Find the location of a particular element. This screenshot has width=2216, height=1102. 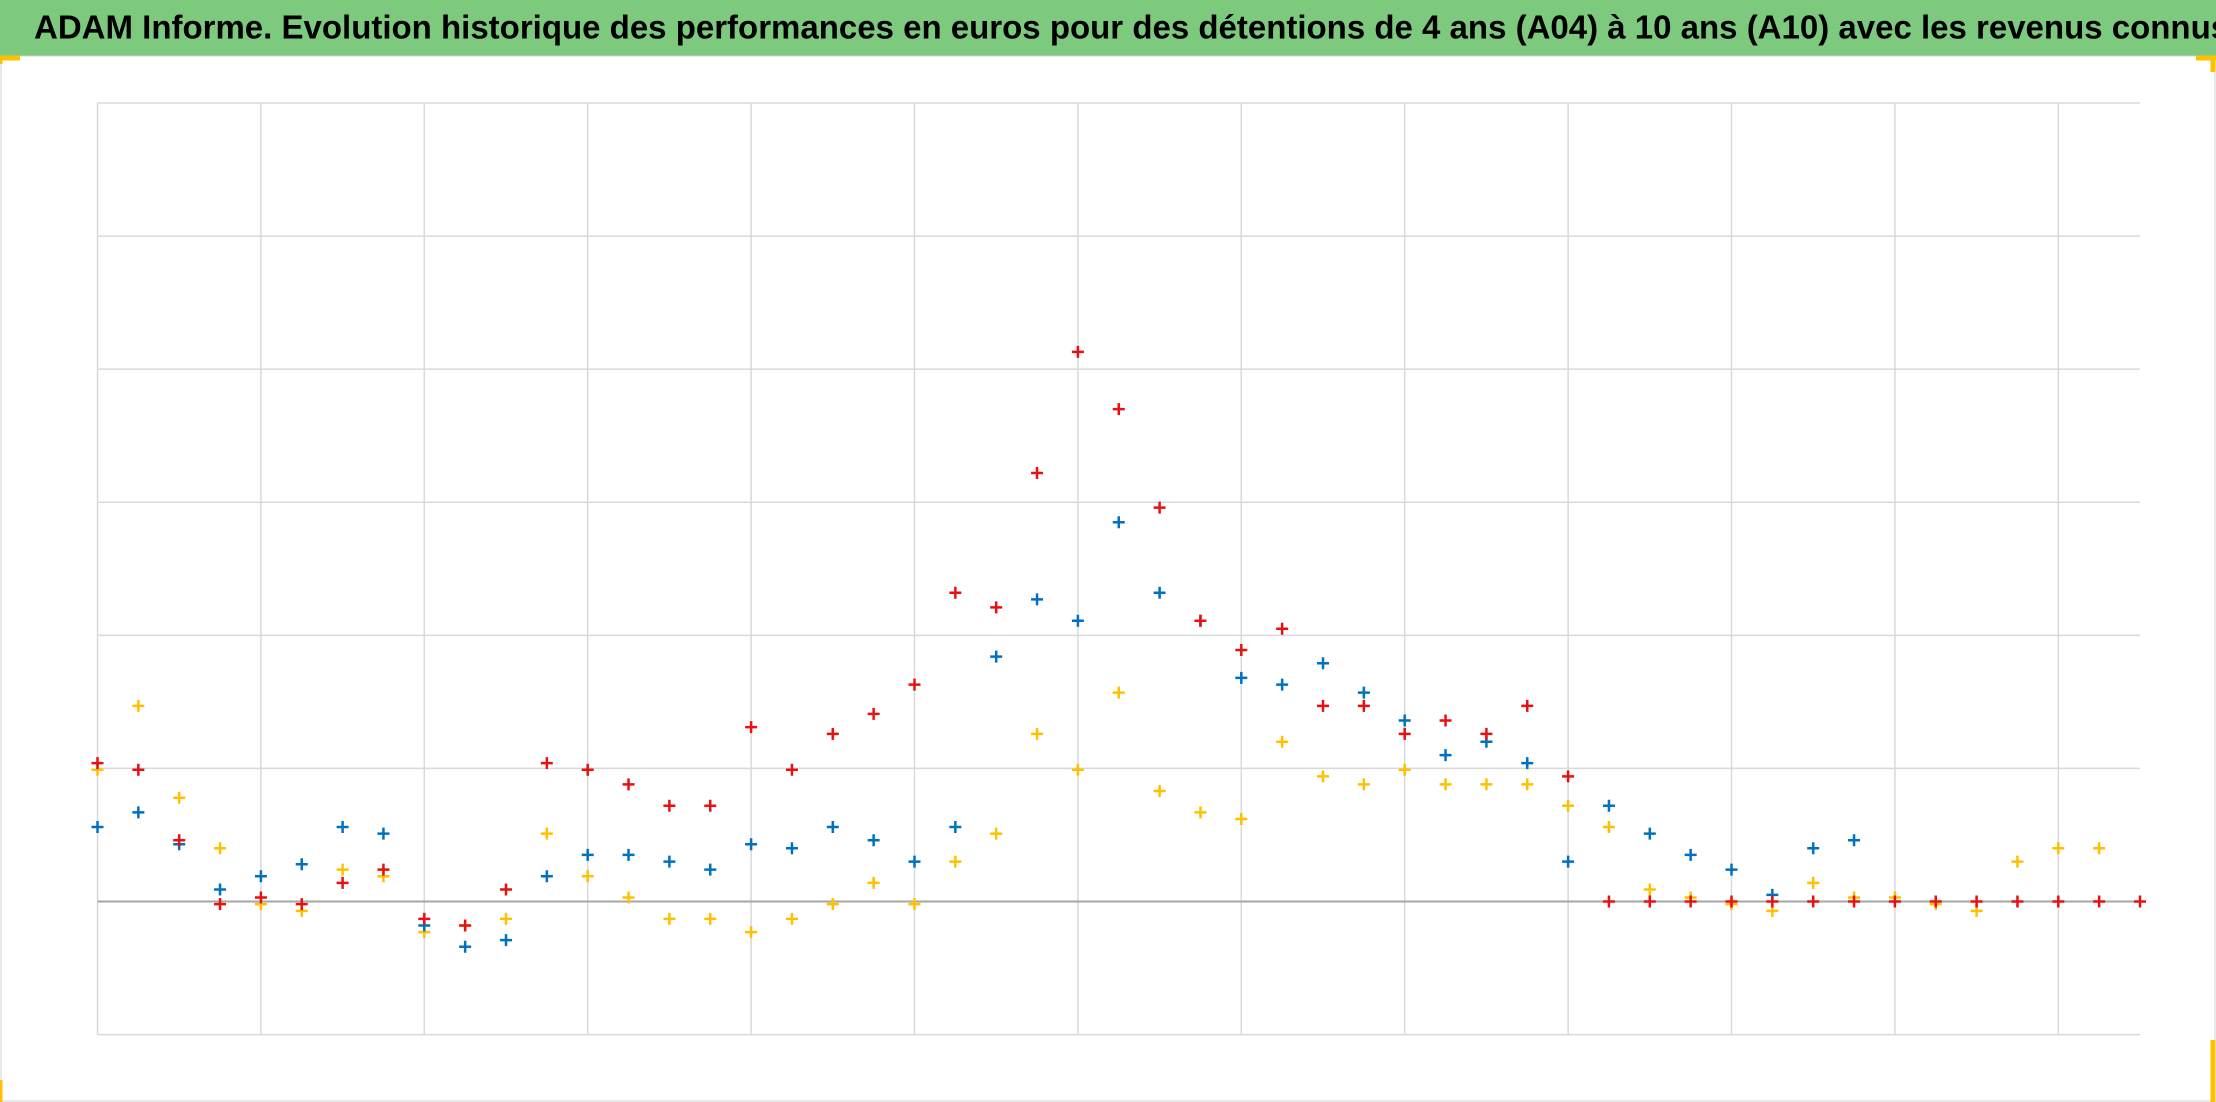

title-bar is located at coordinates (1108, 28).